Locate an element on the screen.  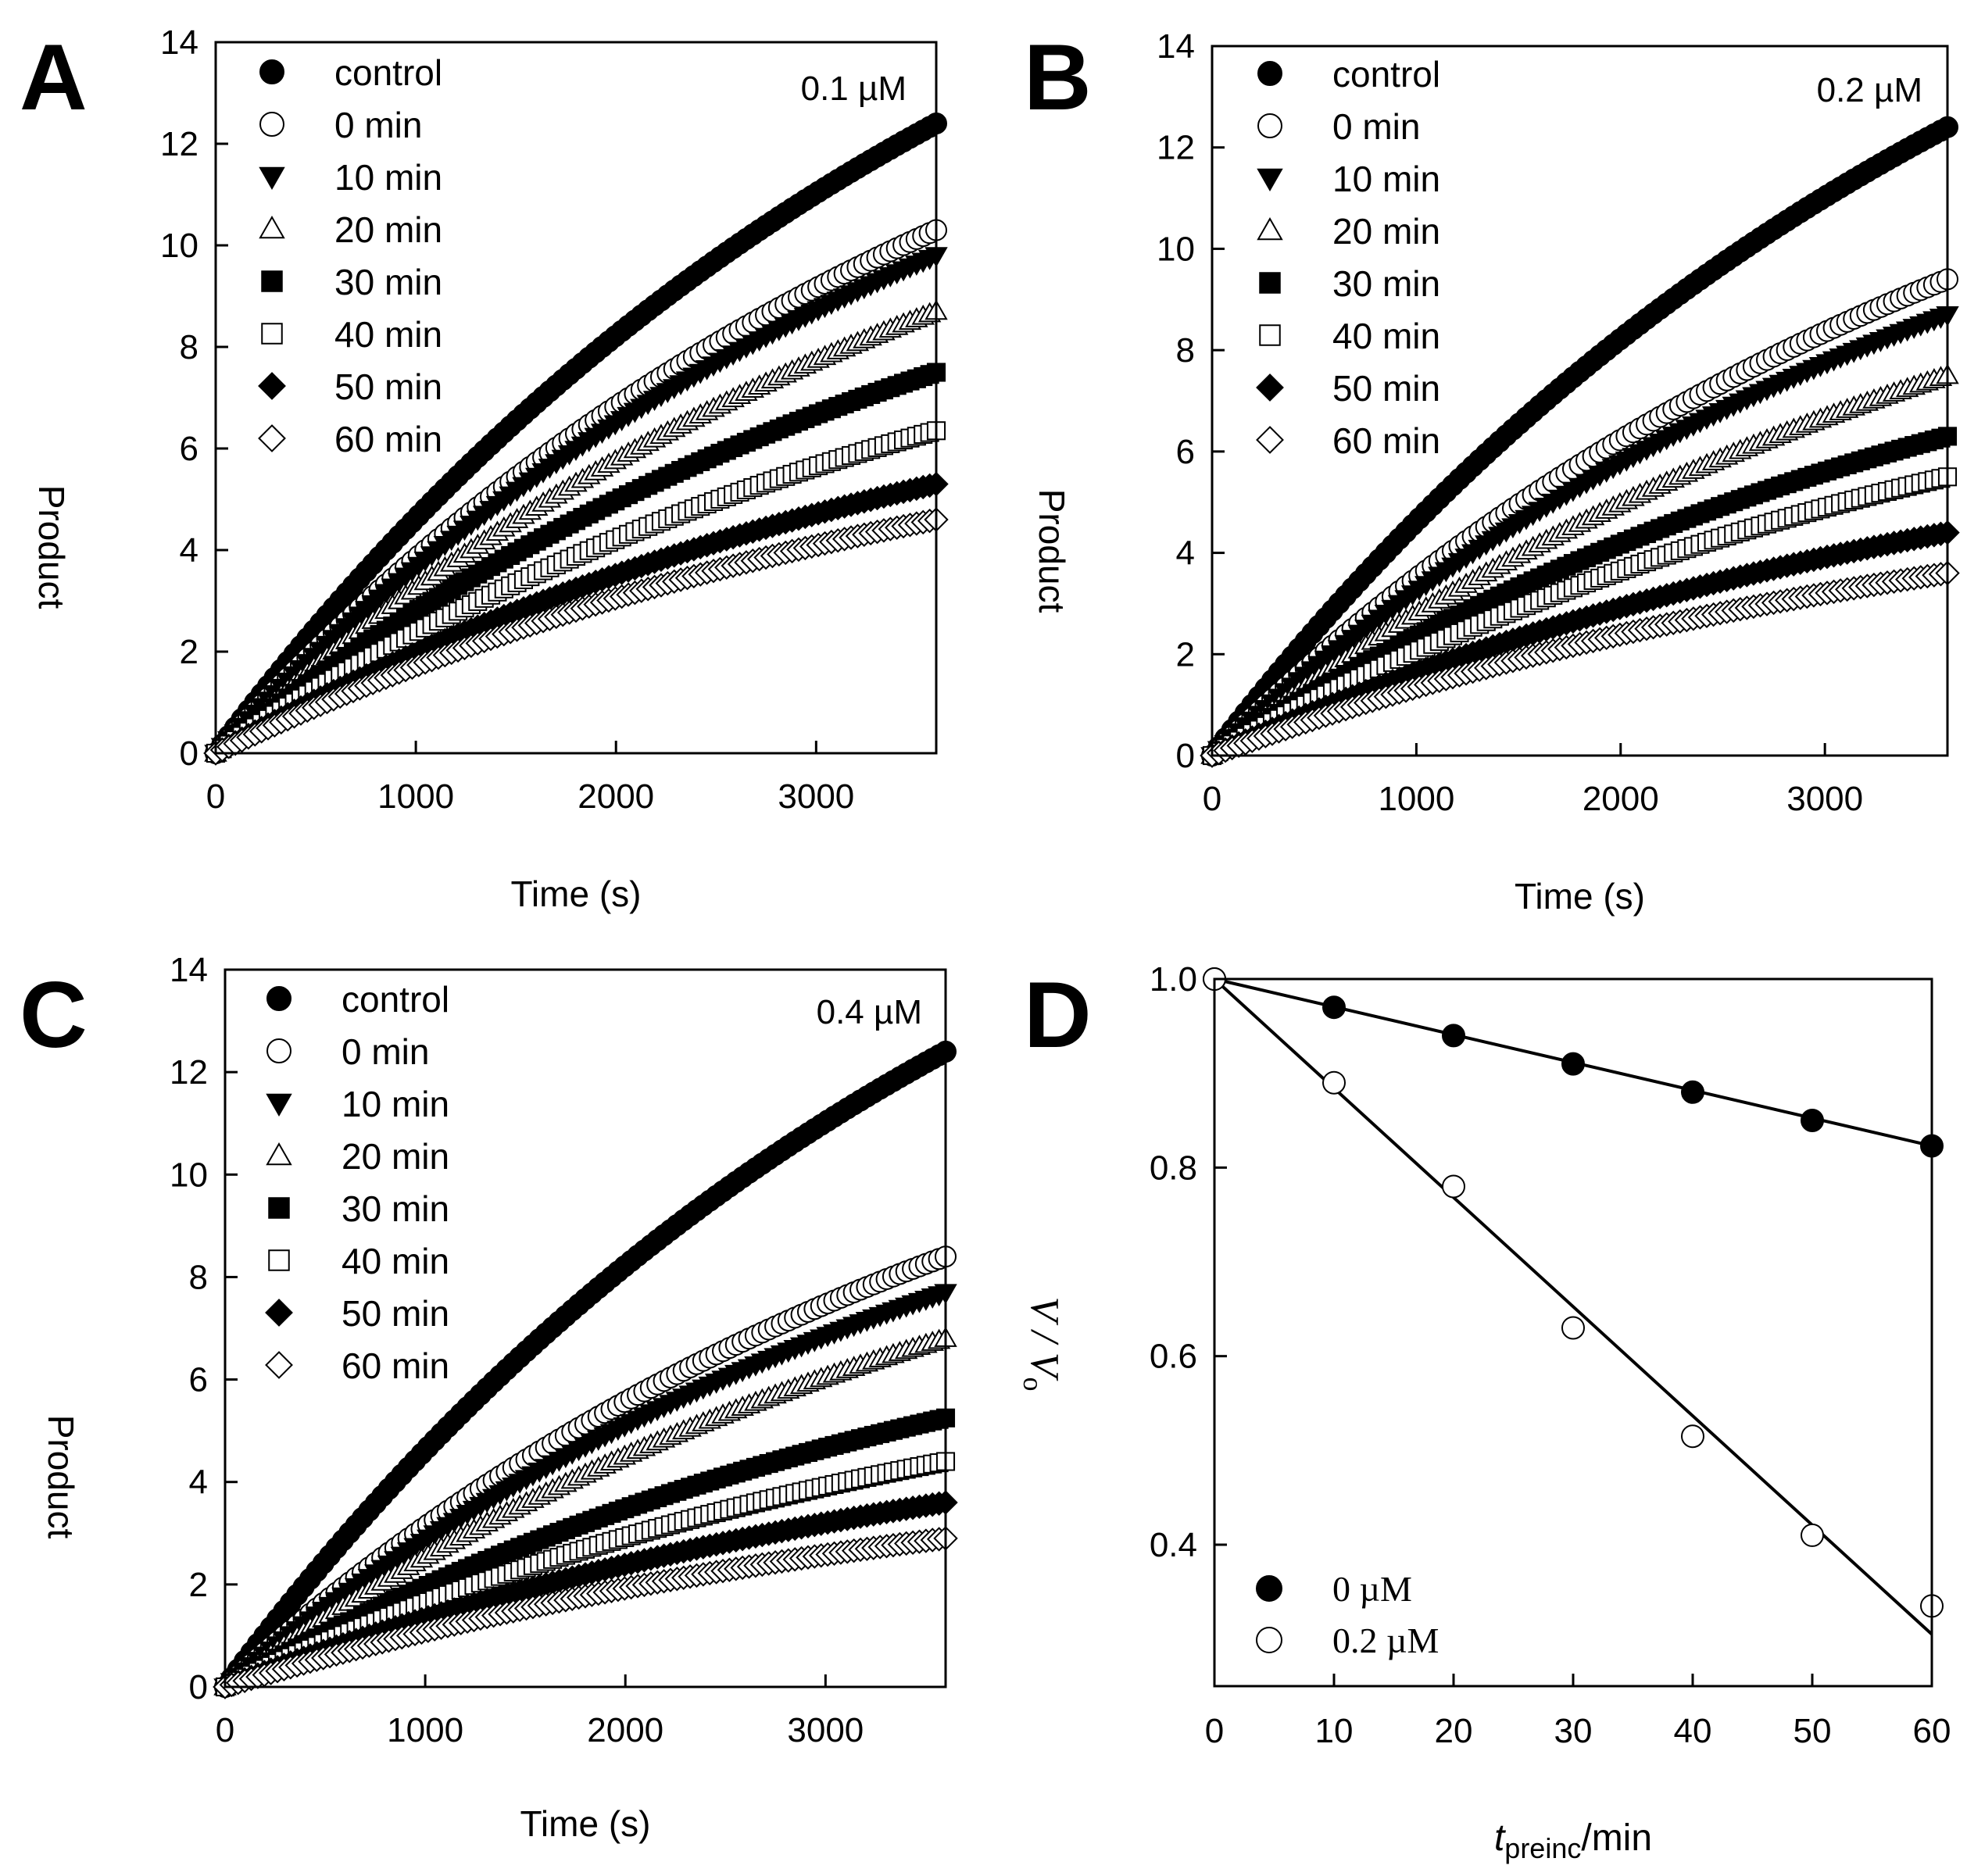
legend-item: 10 min is located at coordinates (1348, 179).